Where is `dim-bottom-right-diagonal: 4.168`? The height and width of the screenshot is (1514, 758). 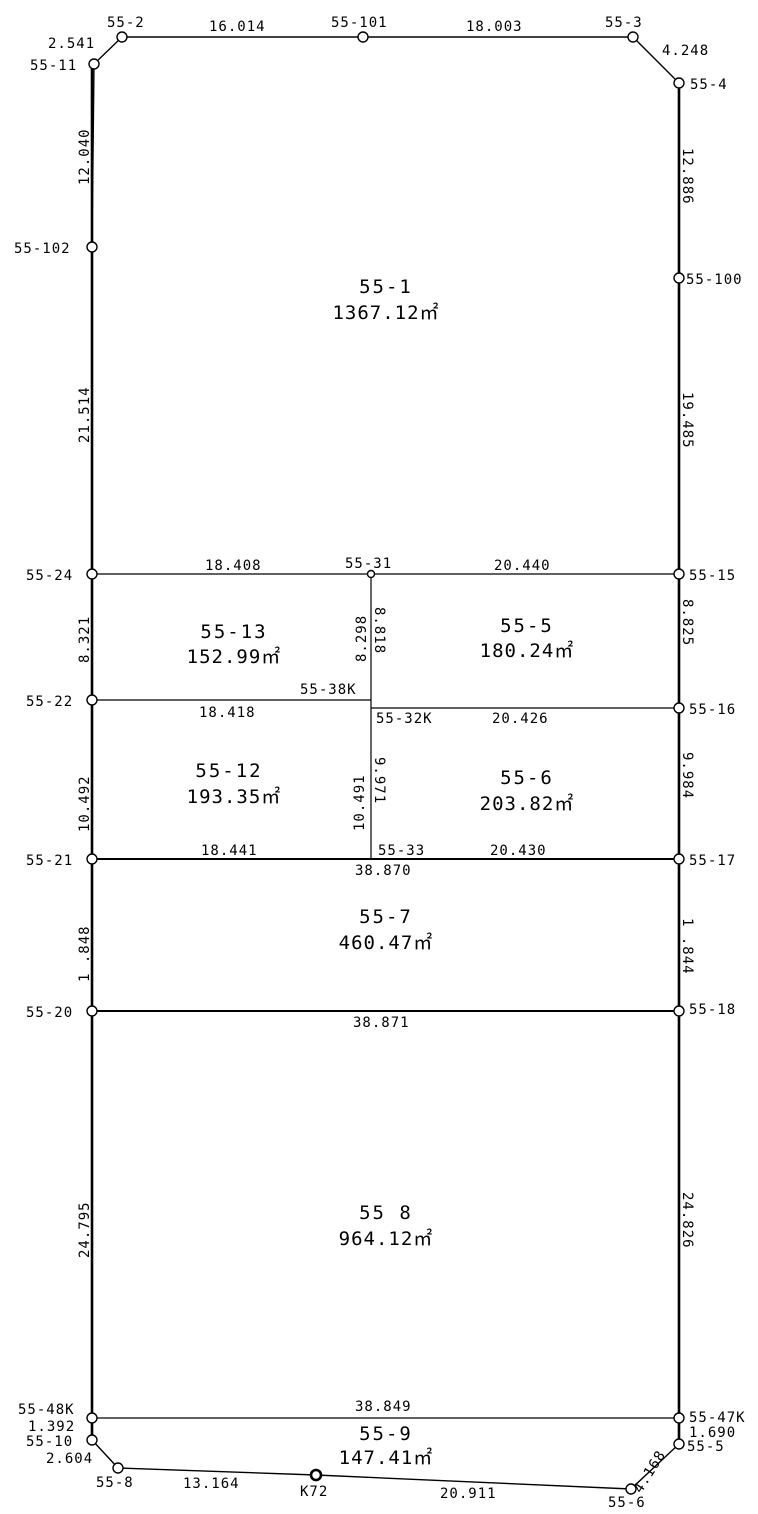
dim-bottom-right-diagonal: 4.168 is located at coordinates (650, 1472).